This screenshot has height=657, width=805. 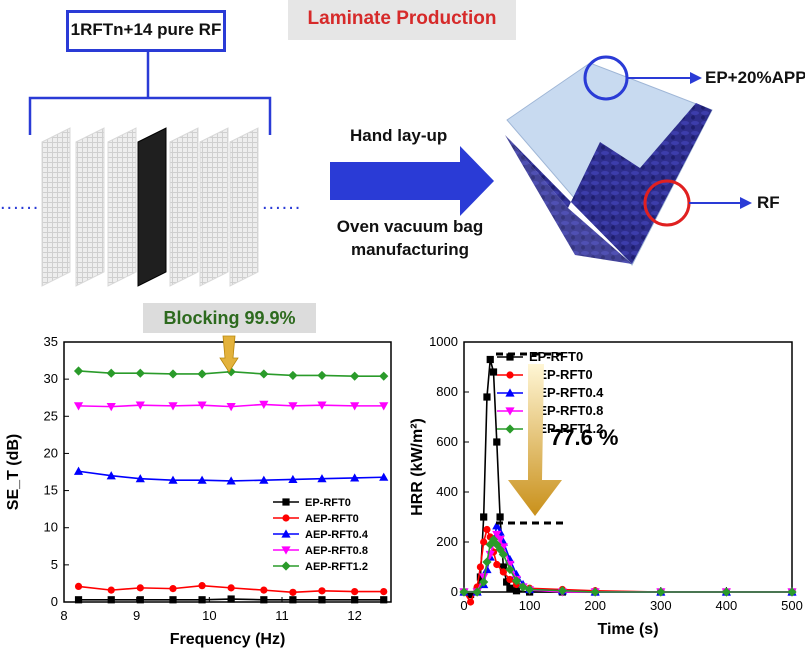 What do you see at coordinates (51, 378) in the screenshot?
I see `y-tick-label: 30` at bounding box center [51, 378].